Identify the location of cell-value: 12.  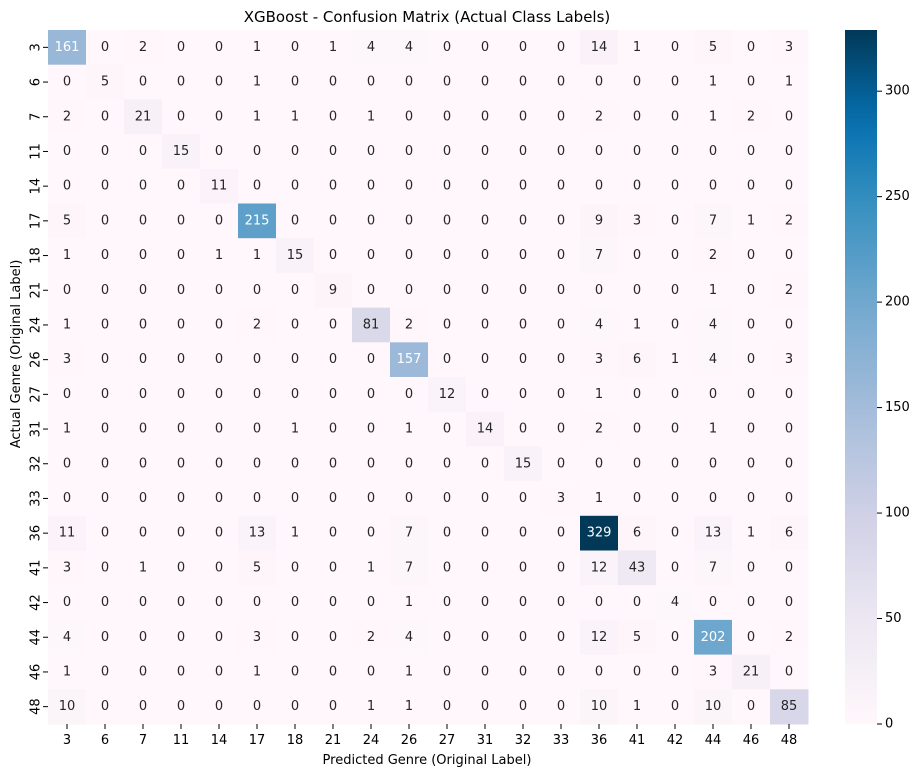
(447, 394).